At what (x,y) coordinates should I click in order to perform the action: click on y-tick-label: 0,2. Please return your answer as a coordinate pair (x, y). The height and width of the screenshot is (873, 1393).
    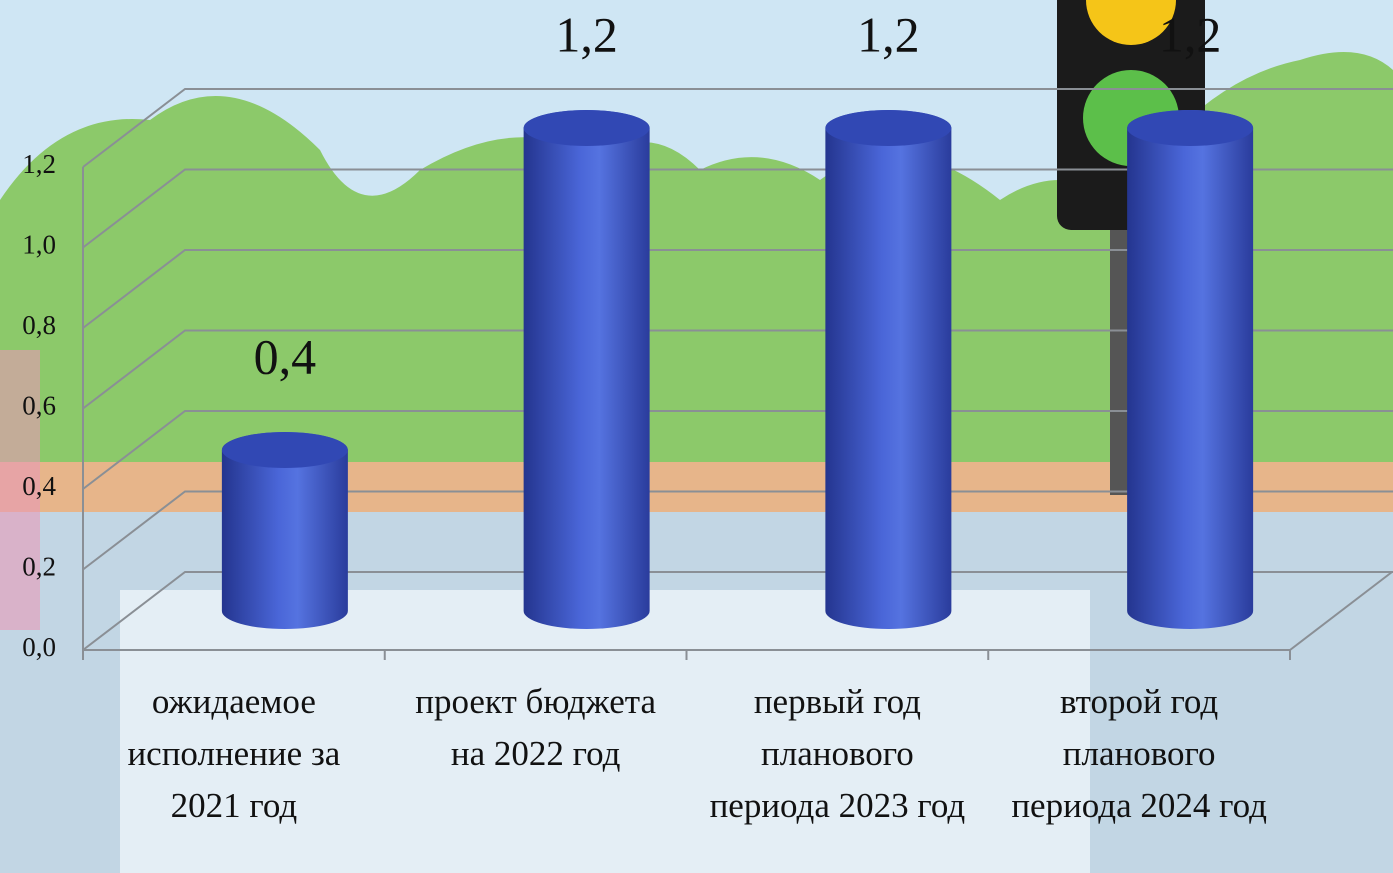
    Looking at the image, I should click on (39, 567).